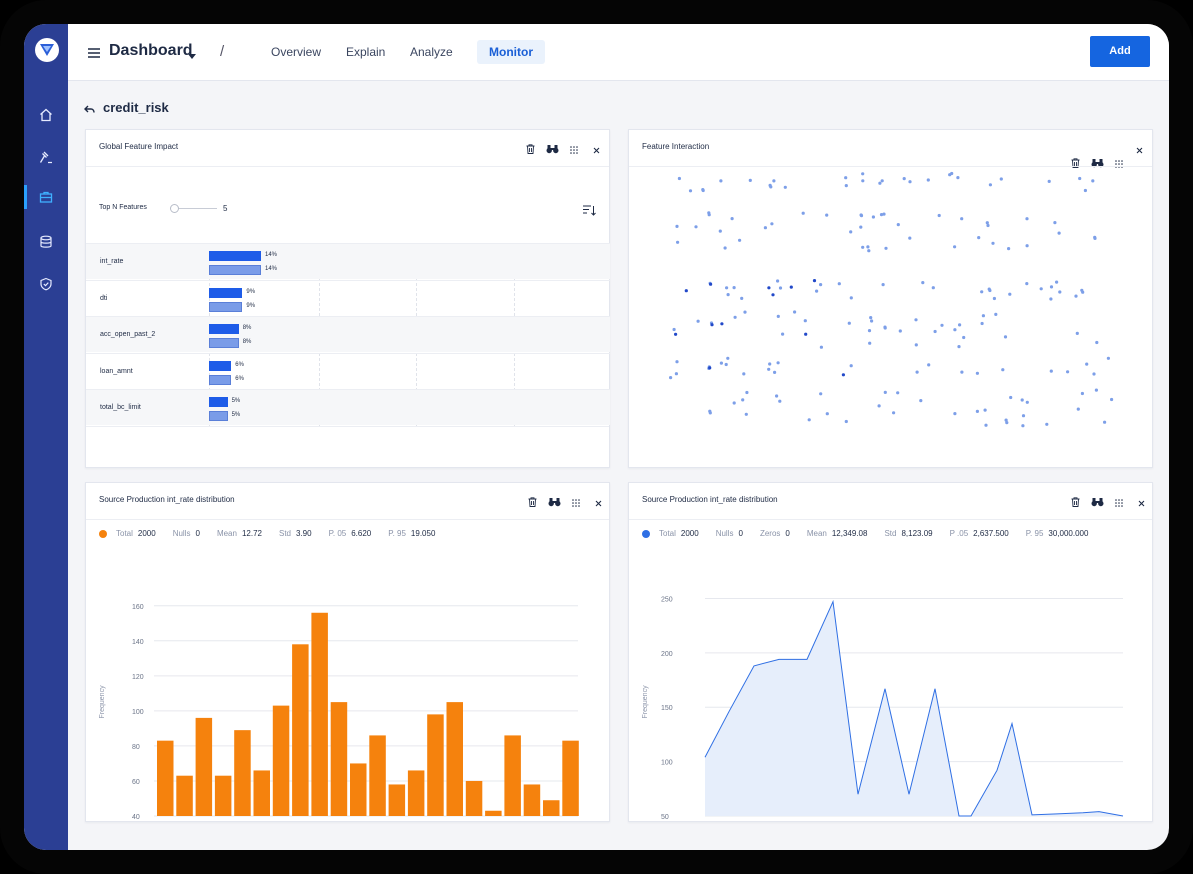 This screenshot has width=1193, height=874. Describe the element at coordinates (193, 208) in the screenshot. I see `top-n-slider-track` at that location.